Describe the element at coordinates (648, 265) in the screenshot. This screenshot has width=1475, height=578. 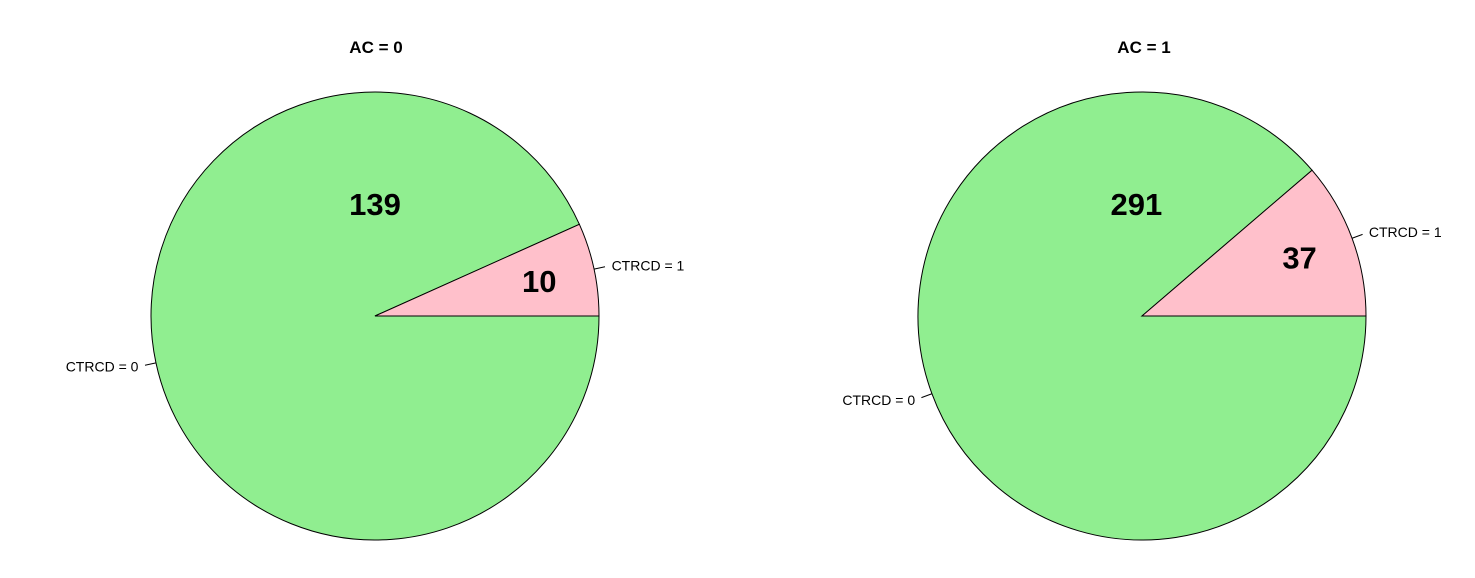
I see `slice-label-ac-0-ctrcd-1: CTRCD = 1` at that location.